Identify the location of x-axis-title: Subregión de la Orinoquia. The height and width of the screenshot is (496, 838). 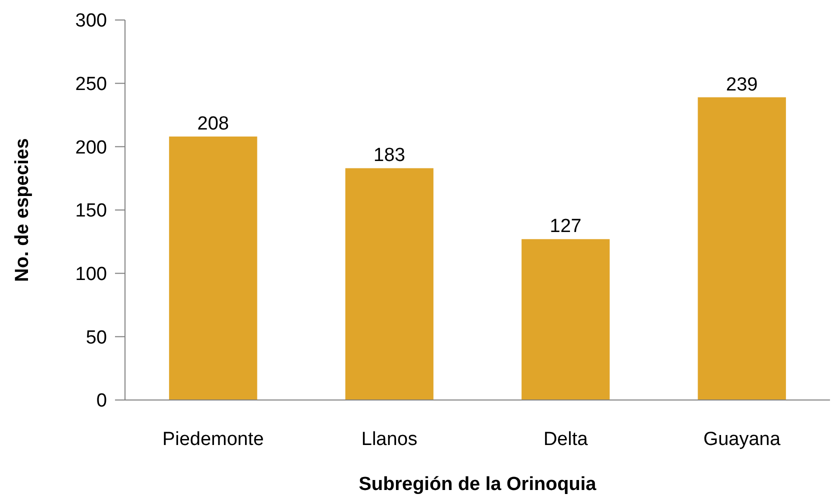
(477, 484).